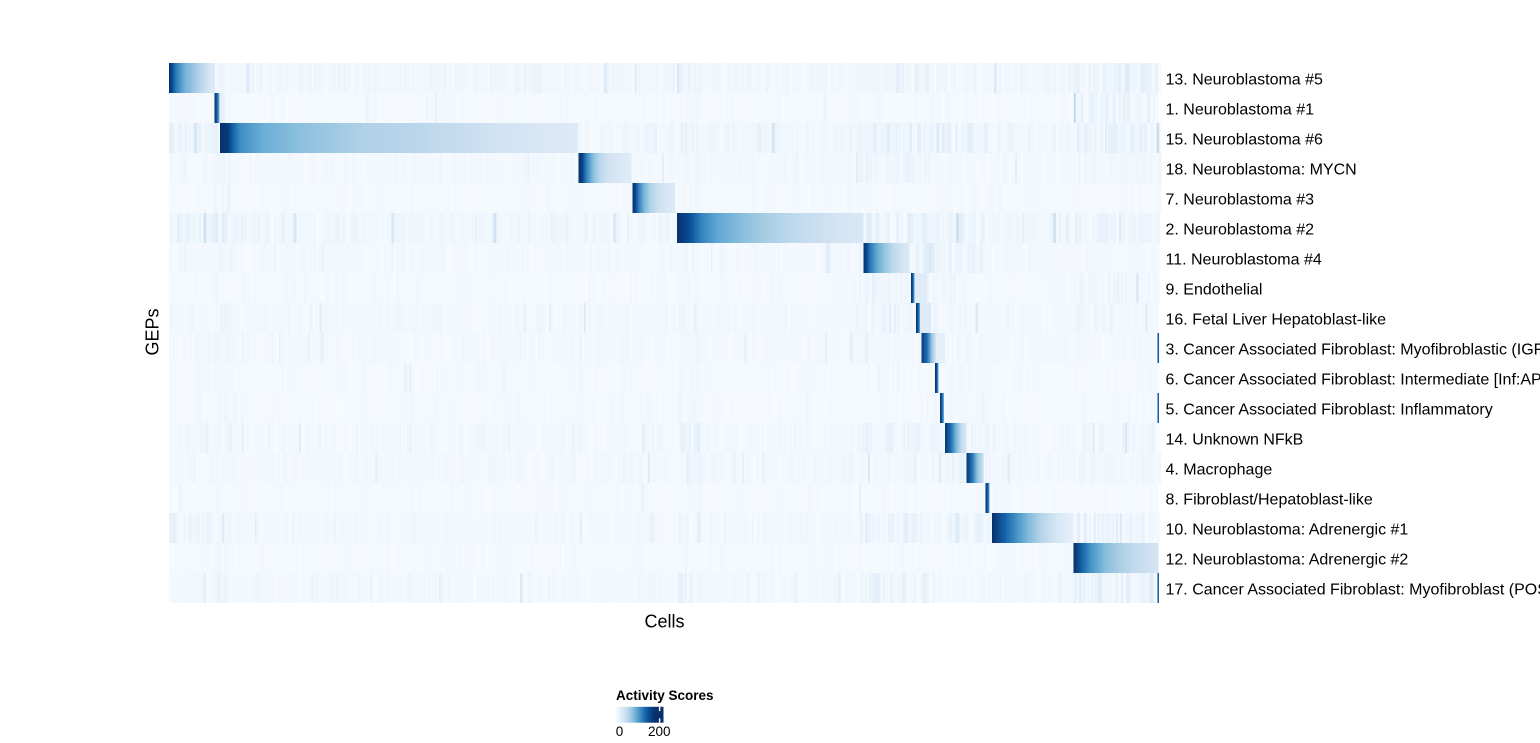 This screenshot has width=1540, height=743. Describe the element at coordinates (1261, 169) in the screenshot. I see `svg-text: 18. Neuroblastoma: MYCN` at that location.